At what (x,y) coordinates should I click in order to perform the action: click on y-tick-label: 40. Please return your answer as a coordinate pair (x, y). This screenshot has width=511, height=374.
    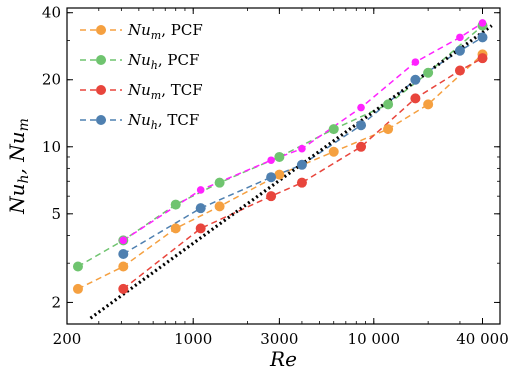
    Looking at the image, I should click on (51, 13).